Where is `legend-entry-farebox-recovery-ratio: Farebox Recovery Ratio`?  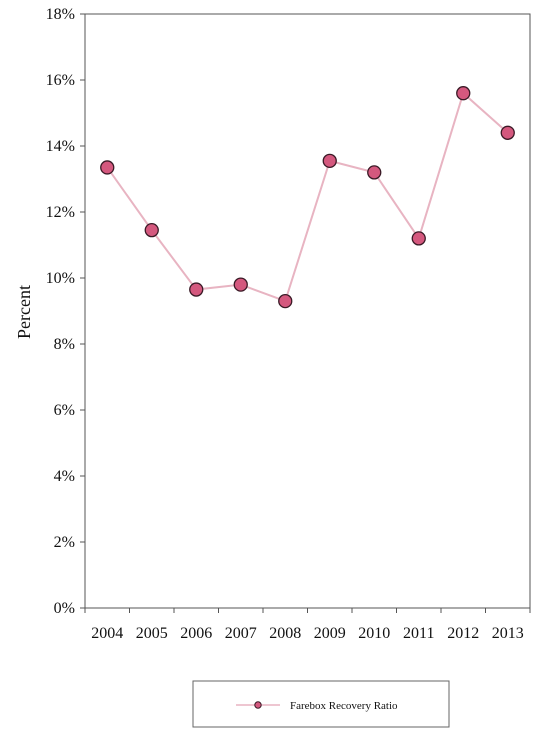 legend-entry-farebox-recovery-ratio: Farebox Recovery Ratio is located at coordinates (344, 706).